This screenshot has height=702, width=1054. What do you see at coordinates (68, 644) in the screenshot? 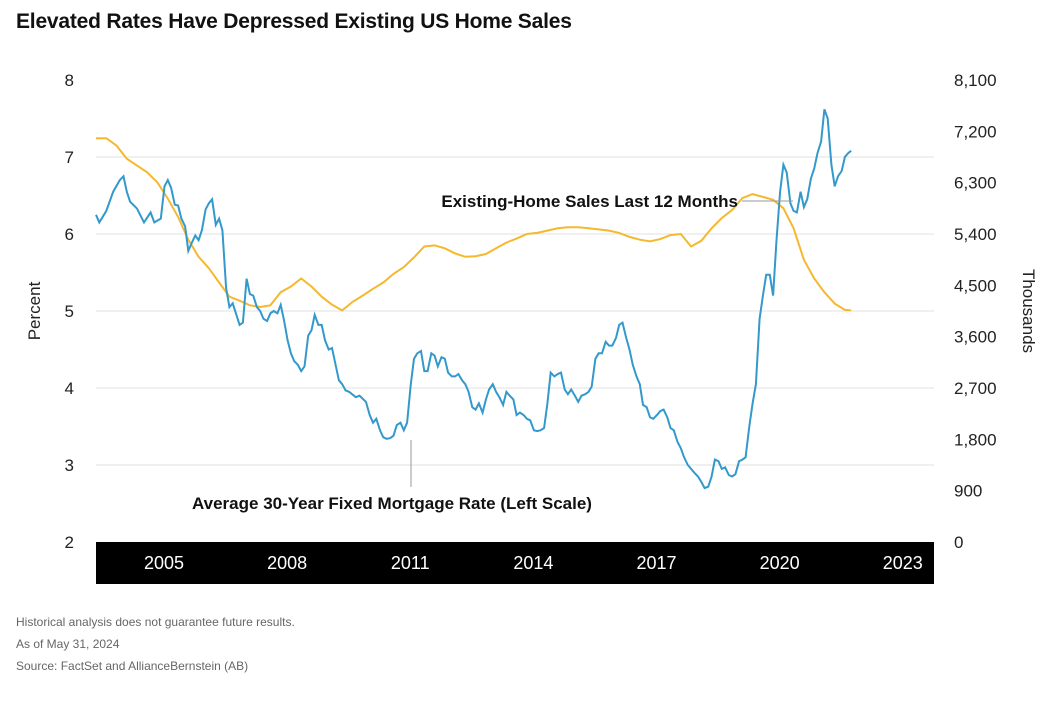
I see `as-of-note: As of May 31, 2024` at bounding box center [68, 644].